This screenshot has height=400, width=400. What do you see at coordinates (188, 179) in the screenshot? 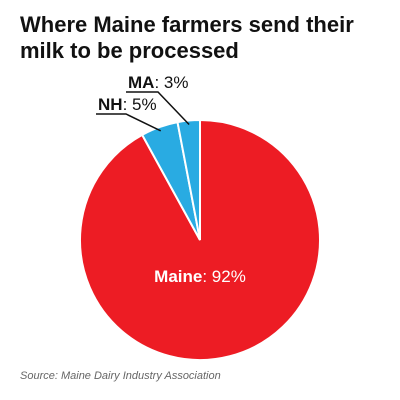
I see `pie-slice-ma` at bounding box center [188, 179].